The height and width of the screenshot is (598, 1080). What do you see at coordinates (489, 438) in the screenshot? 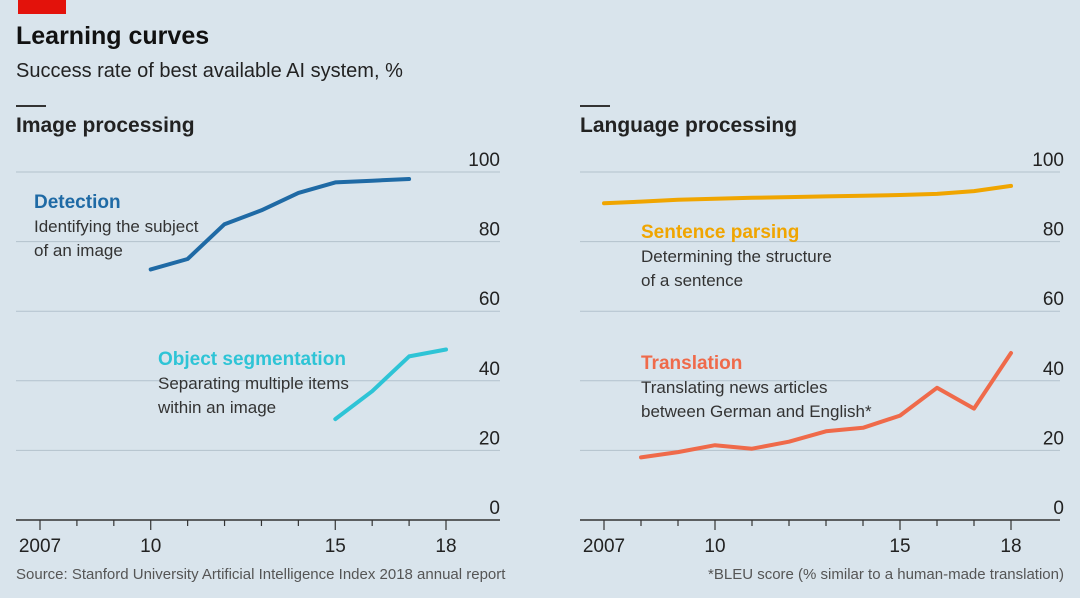
I see `image-y-tick-20: 20` at bounding box center [489, 438].